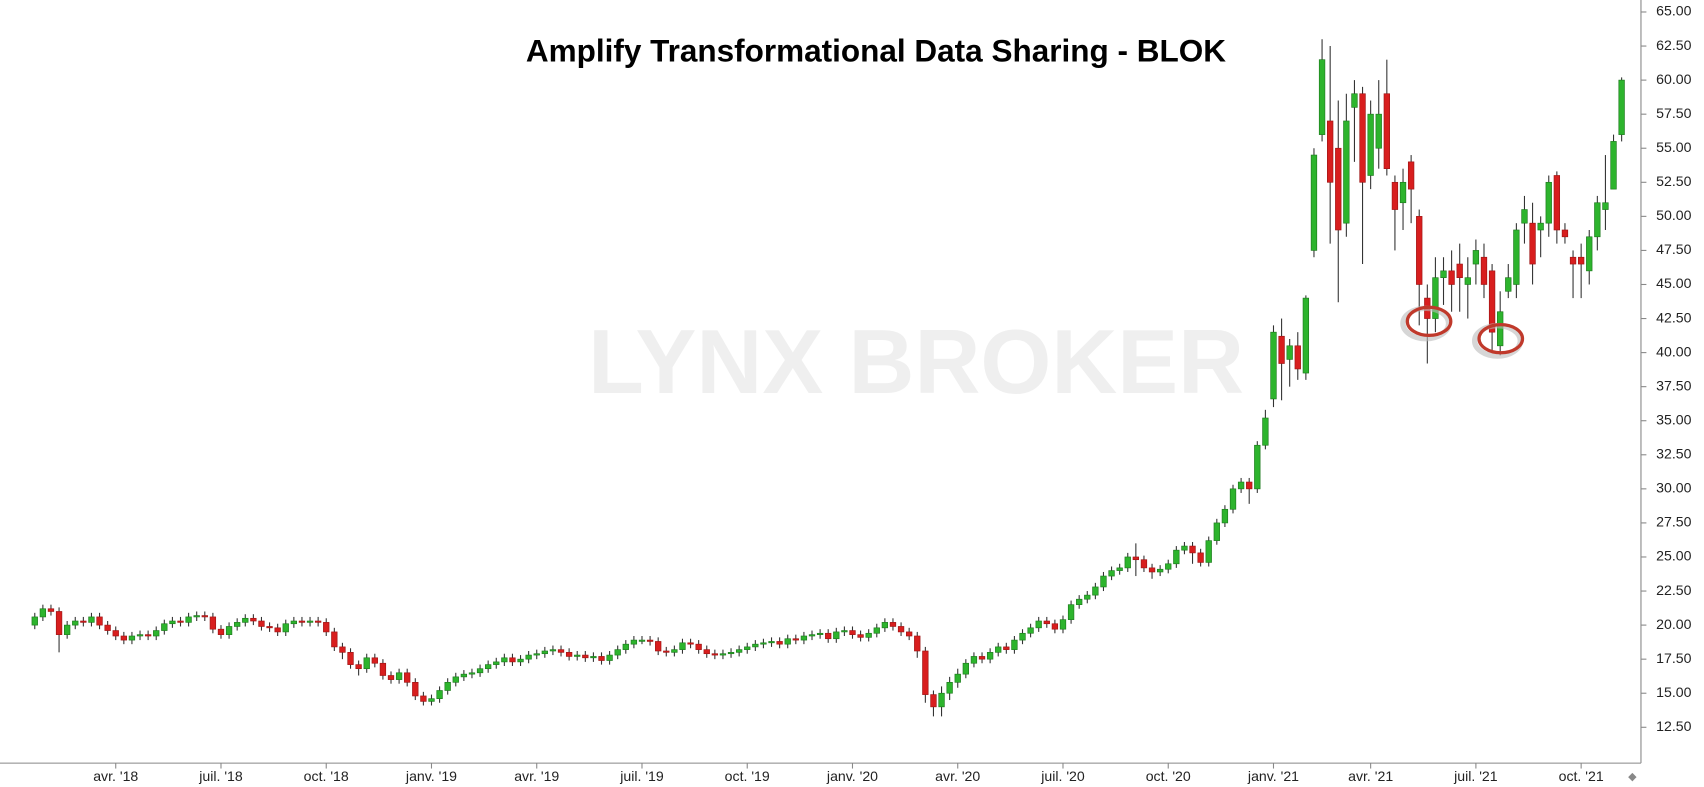 The image size is (1704, 787). I want to click on circle-annotation, so click(1429, 321).